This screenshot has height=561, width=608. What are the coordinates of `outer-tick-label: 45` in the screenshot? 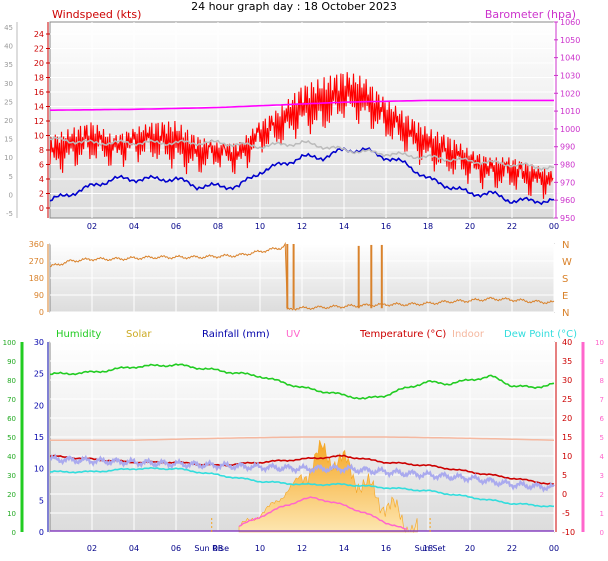 It's located at (8, 28).